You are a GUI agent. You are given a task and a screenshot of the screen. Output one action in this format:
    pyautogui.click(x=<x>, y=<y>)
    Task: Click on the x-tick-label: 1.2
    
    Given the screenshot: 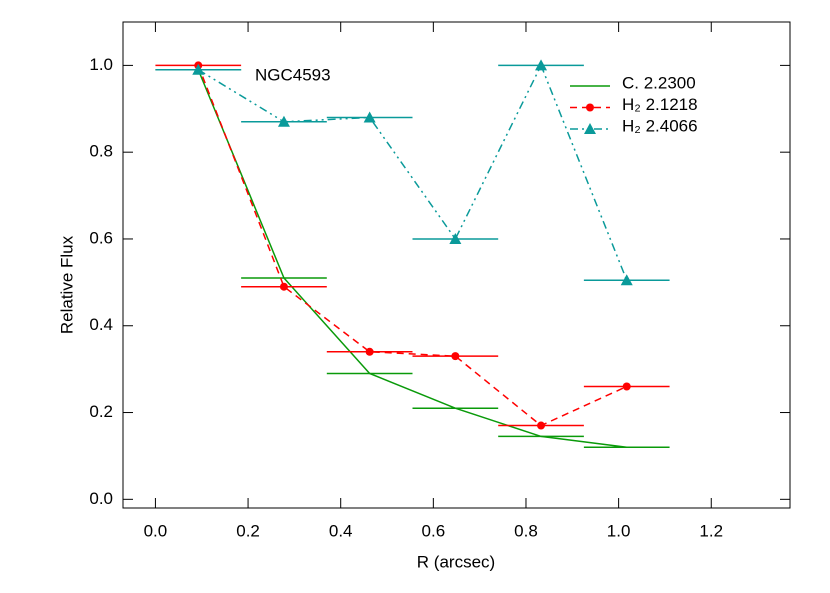 What is the action you would take?
    pyautogui.click(x=711, y=530)
    